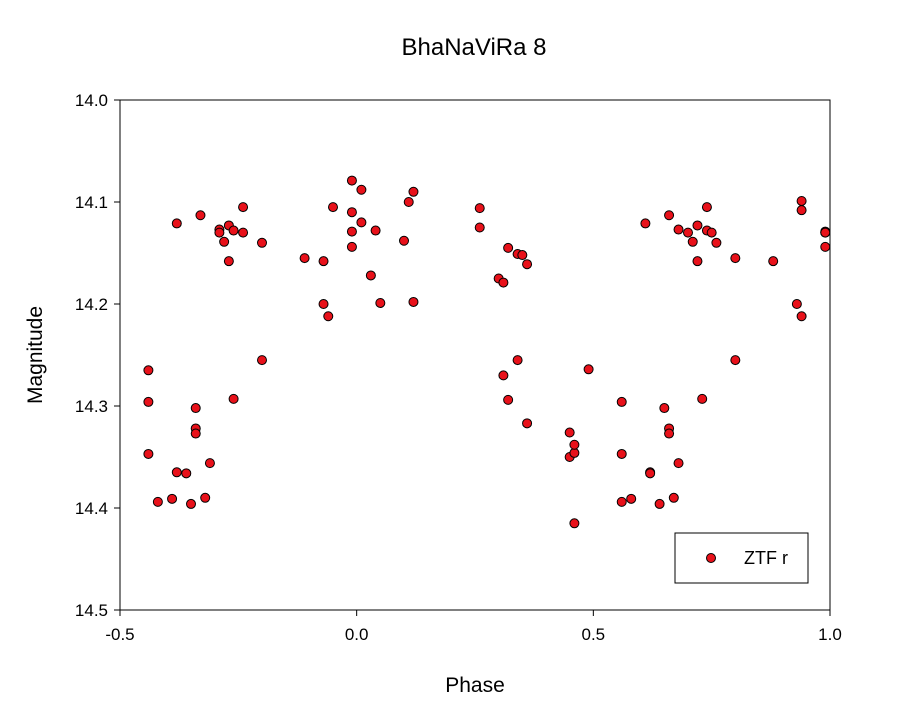  Describe the element at coordinates (473, 627) in the screenshot. I see `x-axis: -0.5 0.0 0.5 1.0` at that location.